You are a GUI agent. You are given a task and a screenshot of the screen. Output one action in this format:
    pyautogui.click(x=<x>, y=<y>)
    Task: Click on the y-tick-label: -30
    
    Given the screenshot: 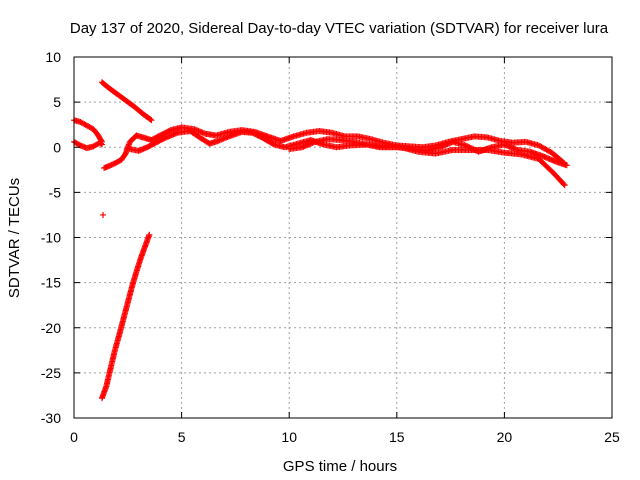 What is the action you would take?
    pyautogui.click(x=51, y=418)
    